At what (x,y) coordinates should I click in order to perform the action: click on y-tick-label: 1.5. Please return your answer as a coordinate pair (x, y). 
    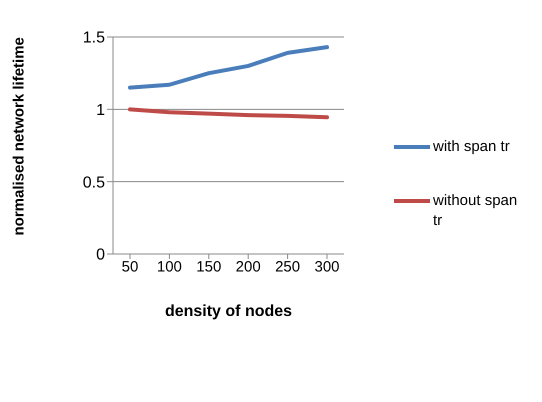
    Looking at the image, I should click on (94, 38).